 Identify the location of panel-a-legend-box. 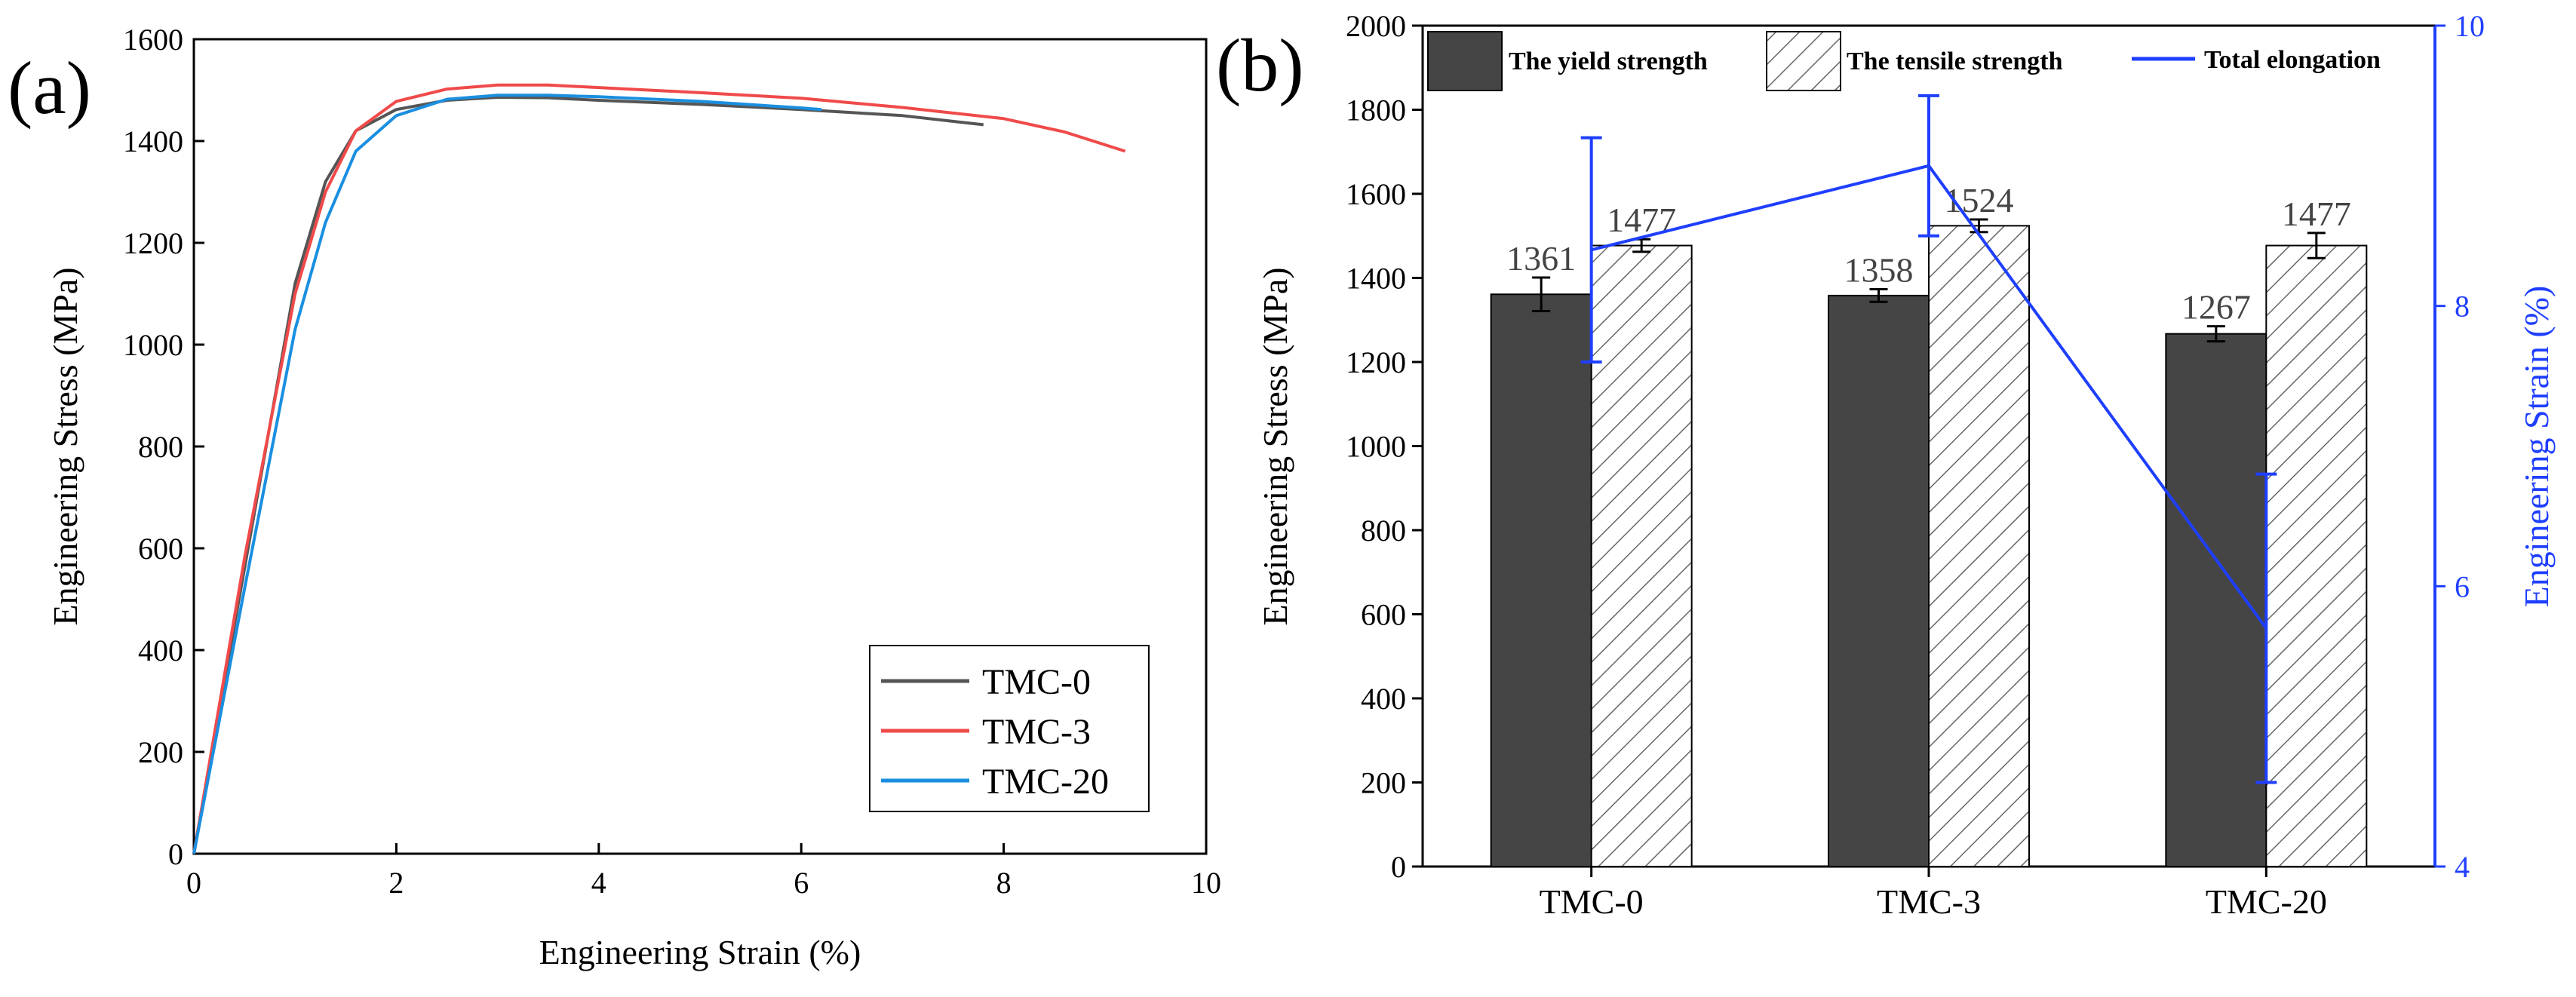
(1009, 728).